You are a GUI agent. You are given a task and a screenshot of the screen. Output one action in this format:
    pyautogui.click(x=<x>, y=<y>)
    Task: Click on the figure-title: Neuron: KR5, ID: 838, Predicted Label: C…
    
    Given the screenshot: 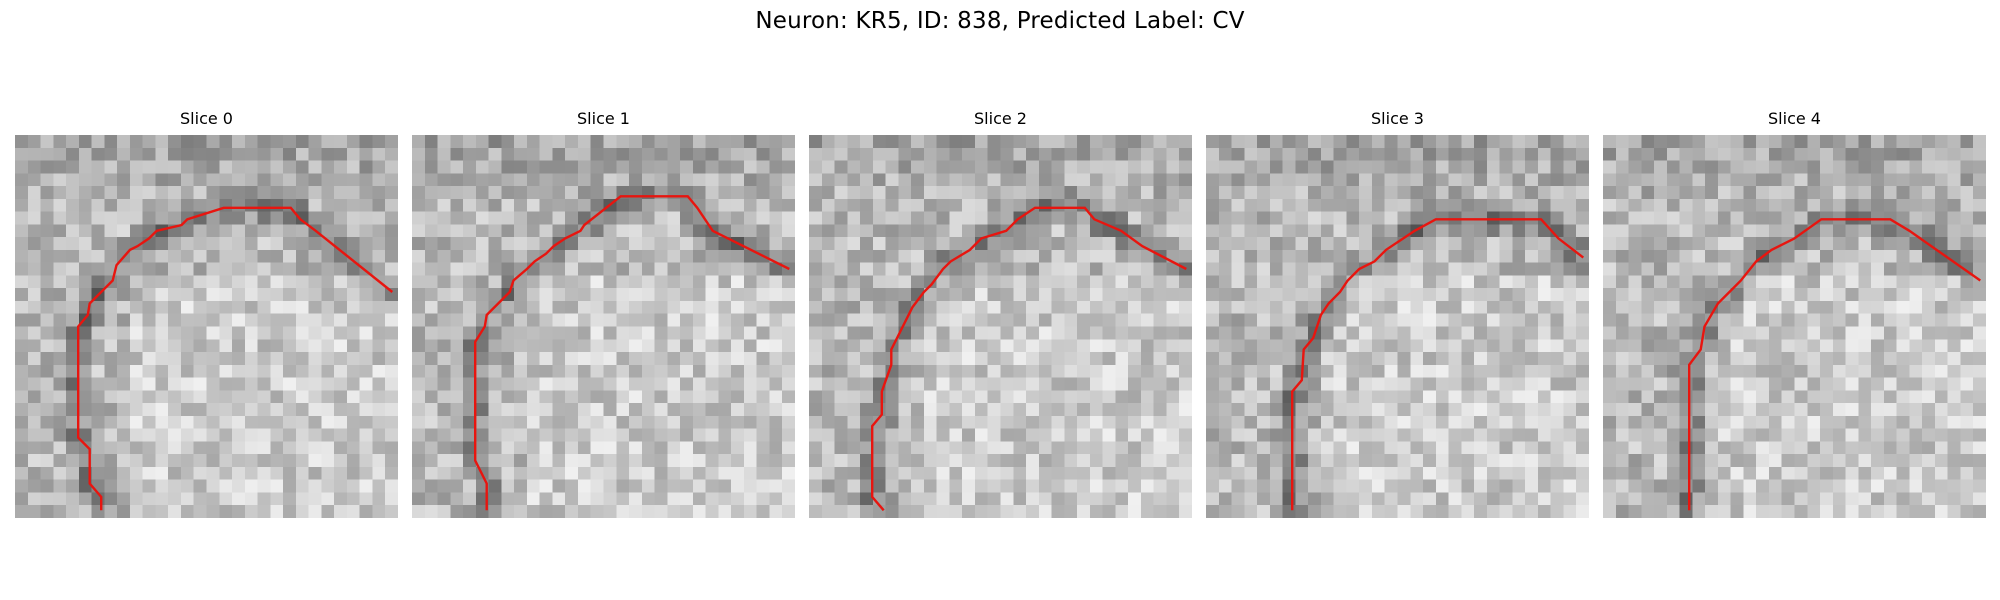 What is the action you would take?
    pyautogui.click(x=1000, y=21)
    